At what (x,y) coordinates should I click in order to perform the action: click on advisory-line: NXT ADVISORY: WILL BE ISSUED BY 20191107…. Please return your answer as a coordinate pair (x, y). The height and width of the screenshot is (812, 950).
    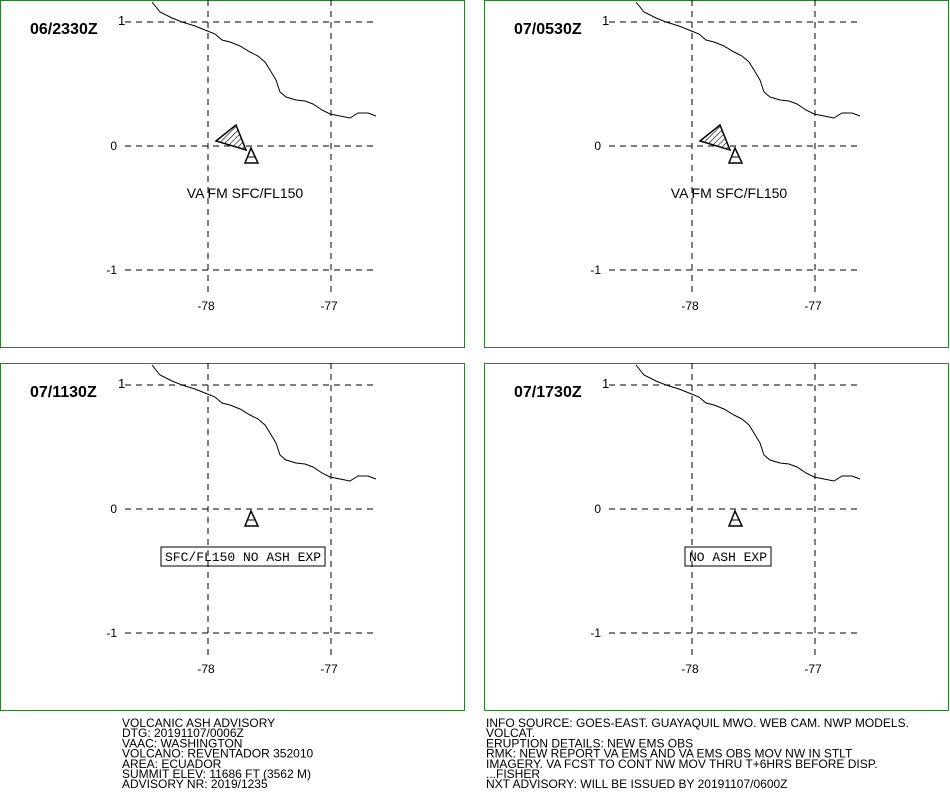
    Looking at the image, I should click on (637, 784).